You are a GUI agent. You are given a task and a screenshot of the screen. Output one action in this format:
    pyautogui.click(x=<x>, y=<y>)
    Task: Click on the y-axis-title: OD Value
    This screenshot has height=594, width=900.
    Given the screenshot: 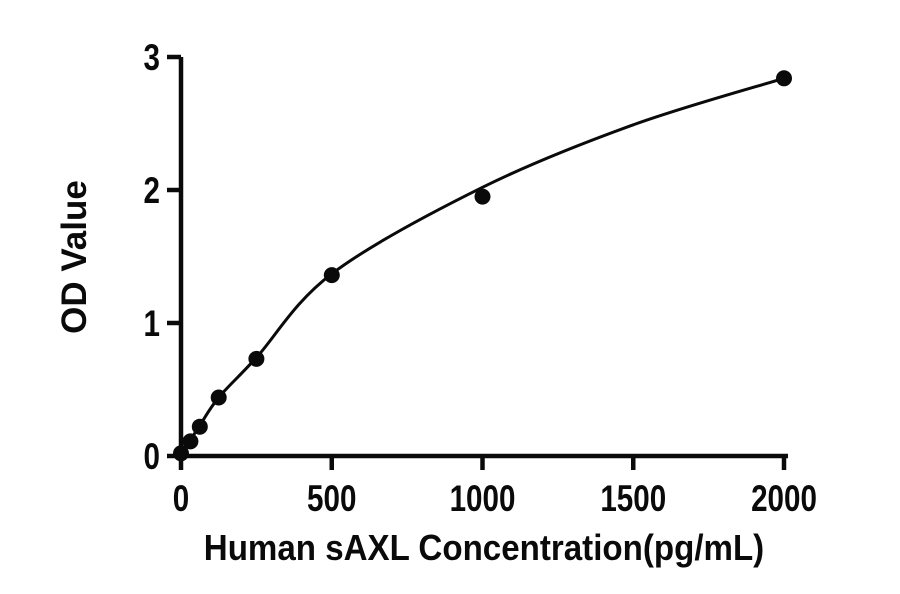 What is the action you would take?
    pyautogui.click(x=74, y=257)
    